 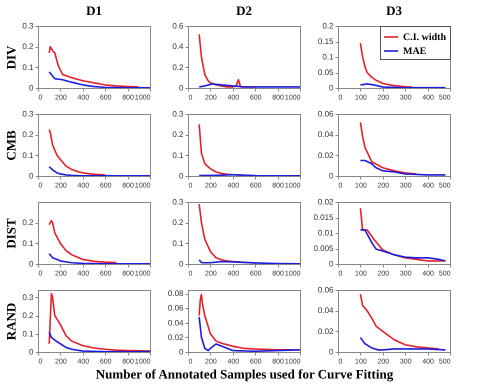 I want to click on chart-title: D1, so click(x=94, y=10).